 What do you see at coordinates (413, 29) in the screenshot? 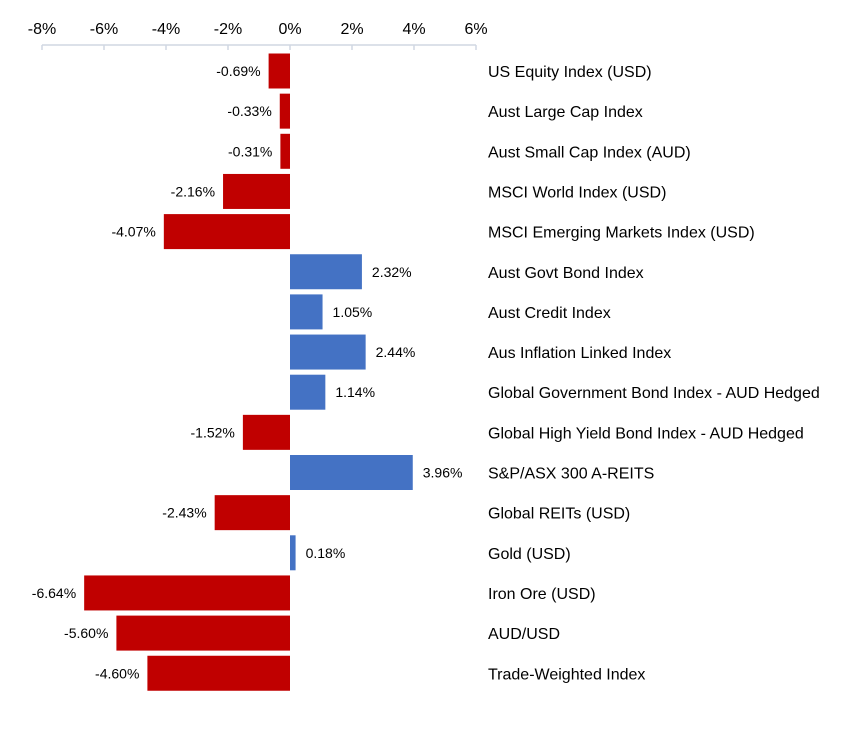
I see `x-tick-label: 4%` at bounding box center [413, 29].